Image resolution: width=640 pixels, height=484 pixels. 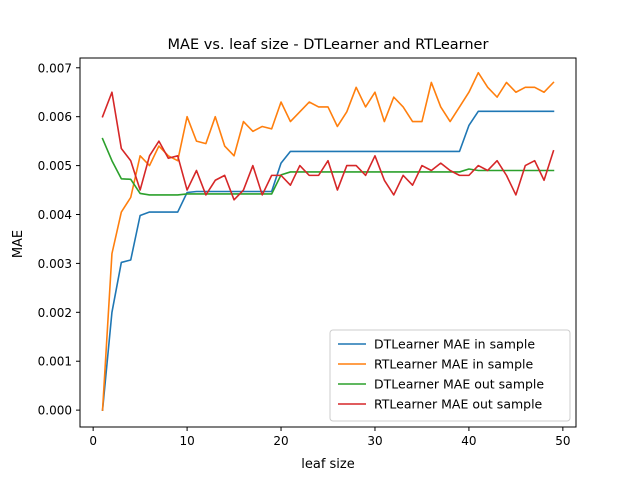 What do you see at coordinates (562, 441) in the screenshot?
I see `x-tick-label: 50` at bounding box center [562, 441].